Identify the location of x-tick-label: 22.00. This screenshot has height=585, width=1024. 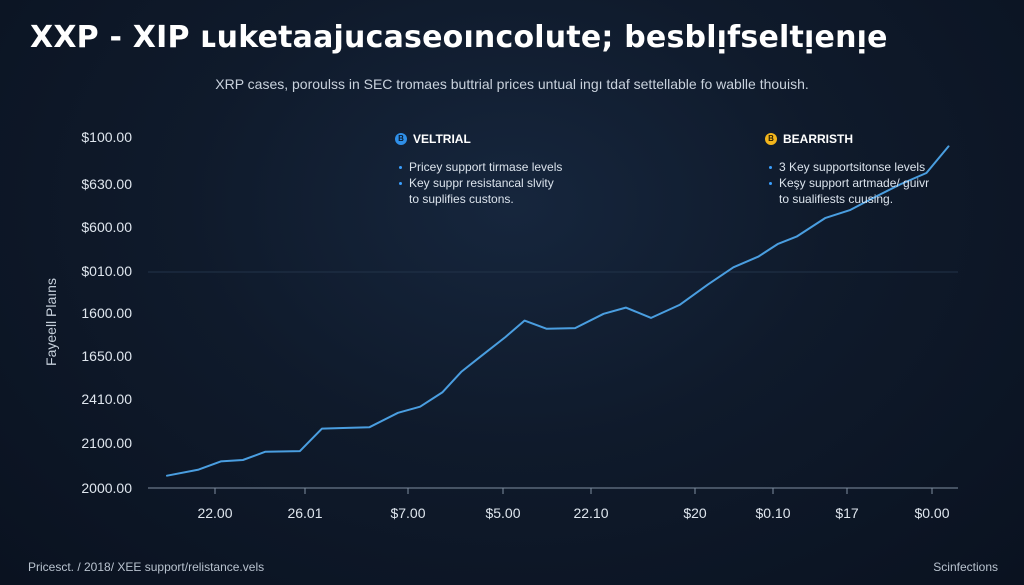
(214, 513).